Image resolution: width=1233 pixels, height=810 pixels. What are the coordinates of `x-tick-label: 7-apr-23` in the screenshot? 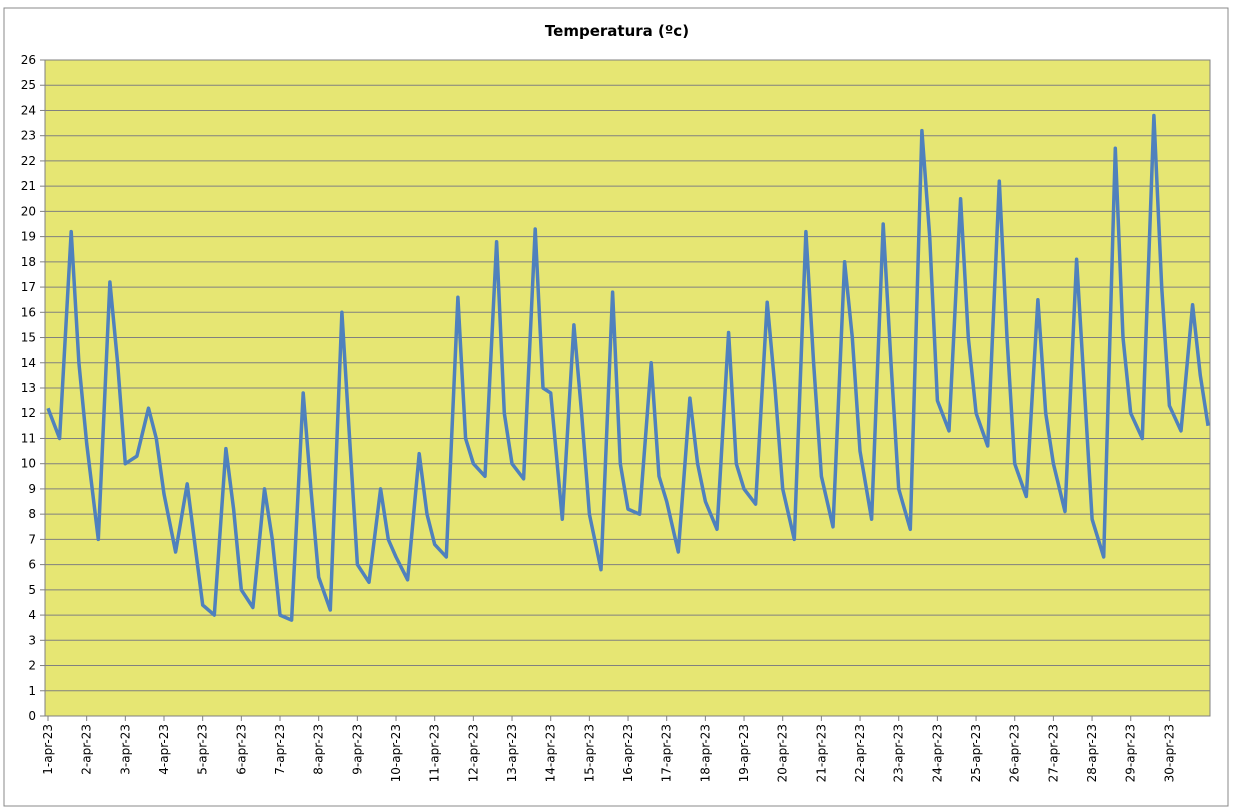 It's located at (280, 749).